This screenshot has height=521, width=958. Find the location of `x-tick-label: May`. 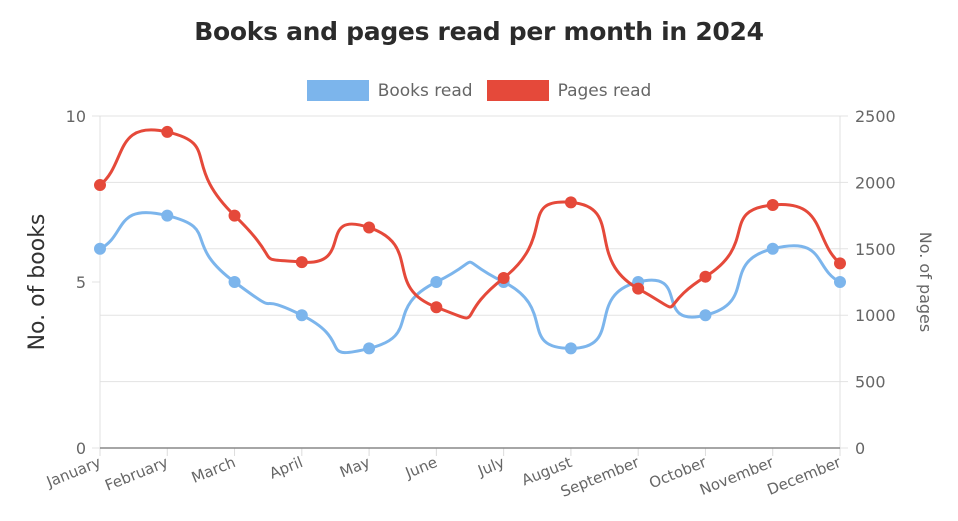

x-tick-label: May is located at coordinates (355, 467).